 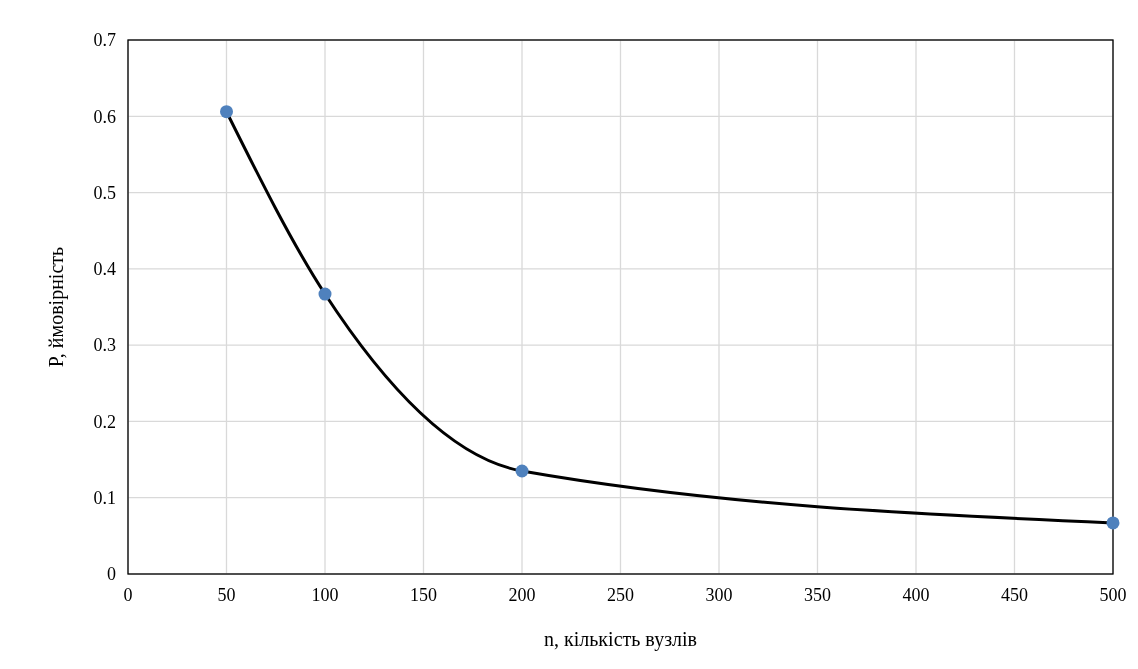 I want to click on x-tick-label: 150, so click(x=423, y=595).